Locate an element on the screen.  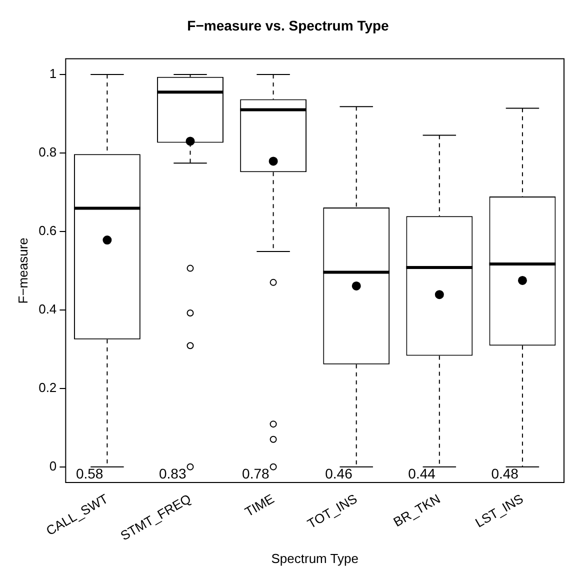
annotation: 0.78 is located at coordinates (256, 473).